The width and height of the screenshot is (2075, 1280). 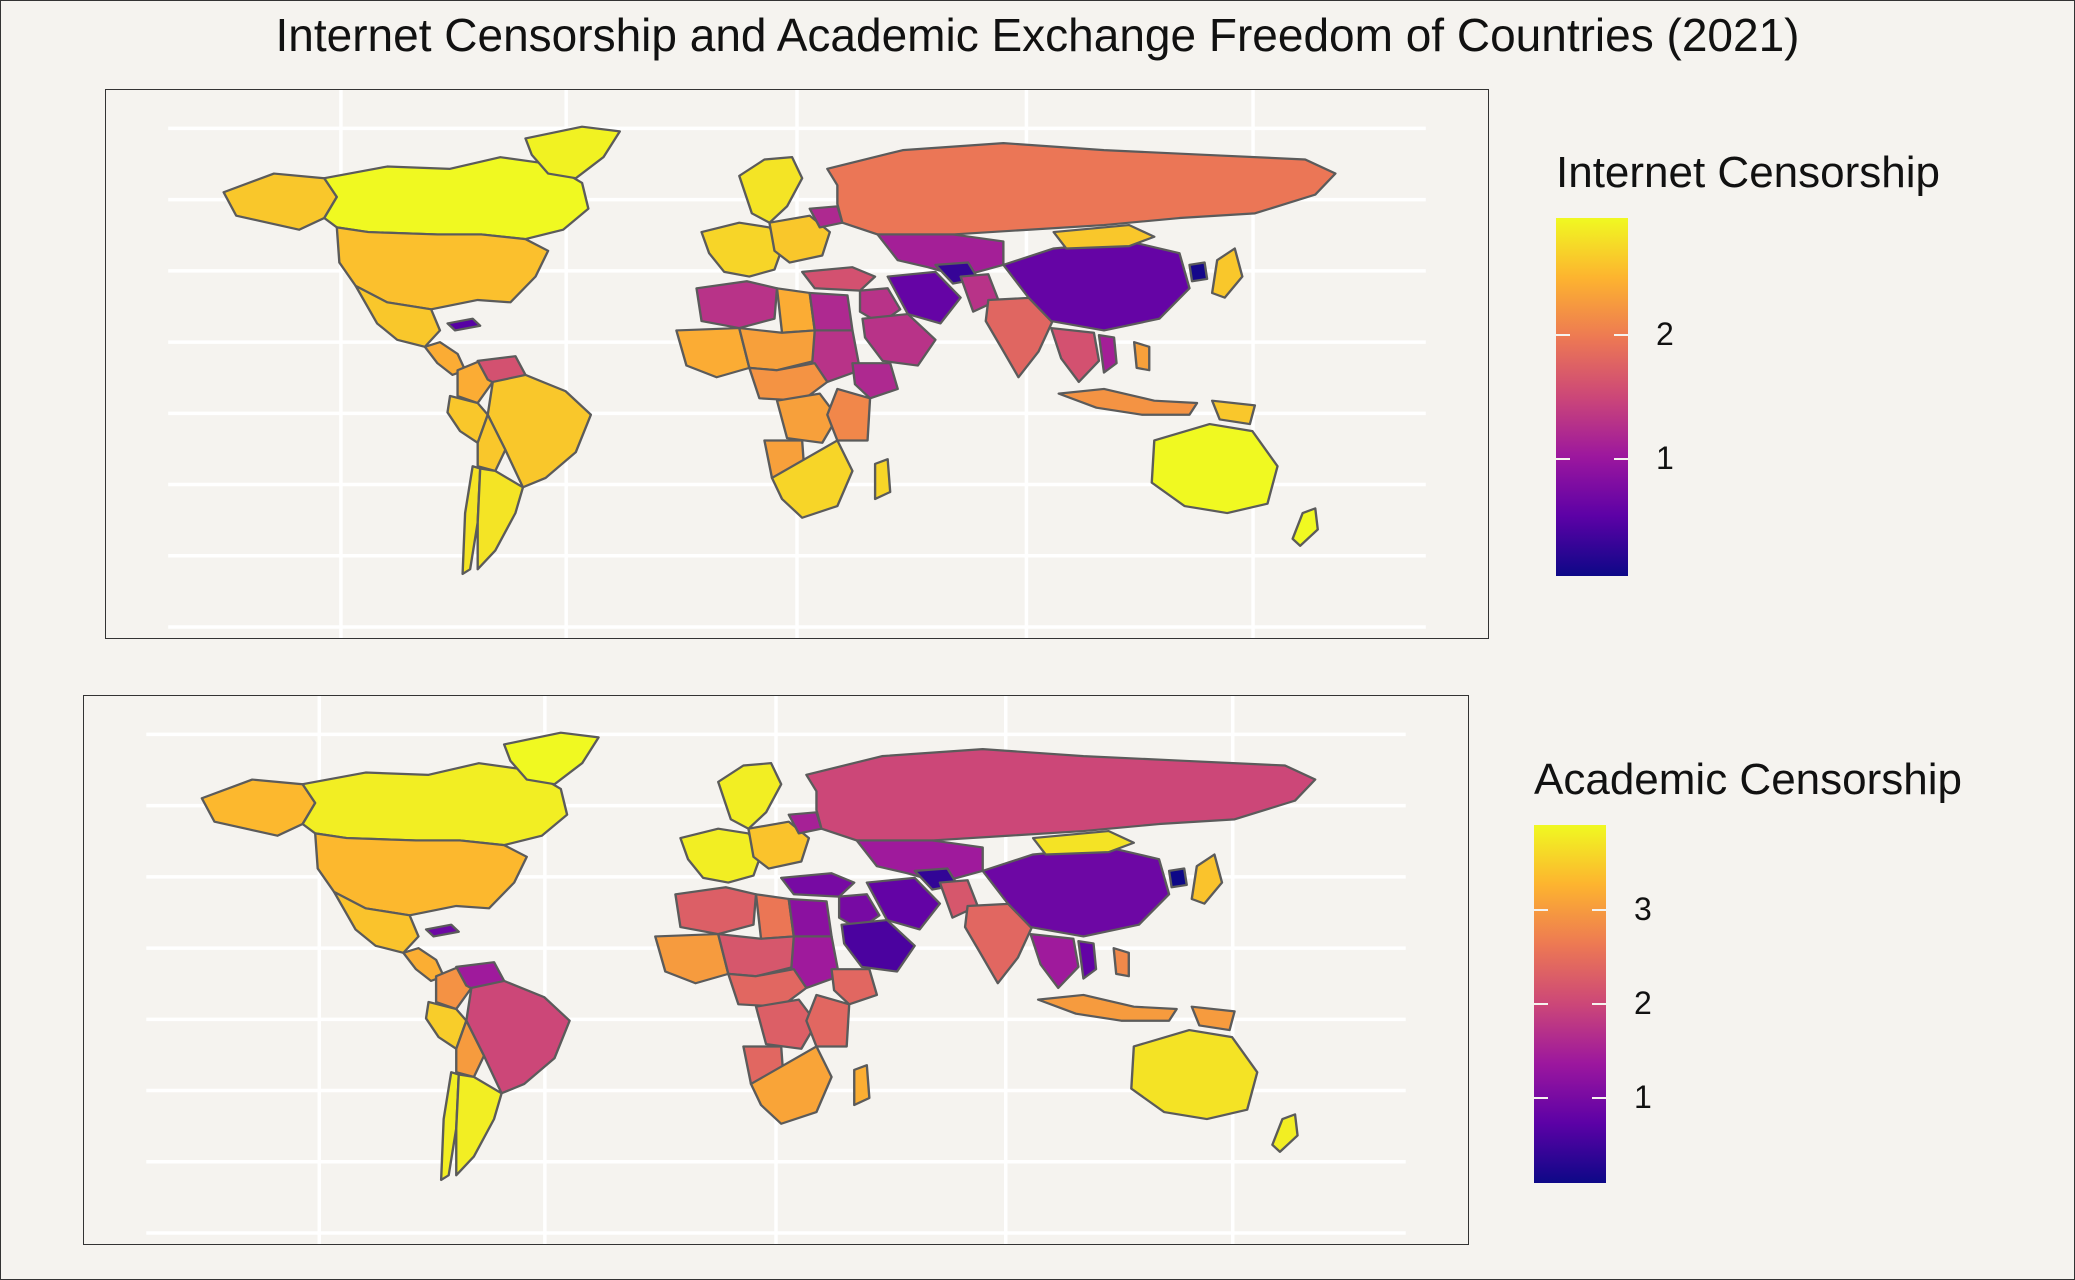 I want to click on colorbar, so click(x=1592, y=397).